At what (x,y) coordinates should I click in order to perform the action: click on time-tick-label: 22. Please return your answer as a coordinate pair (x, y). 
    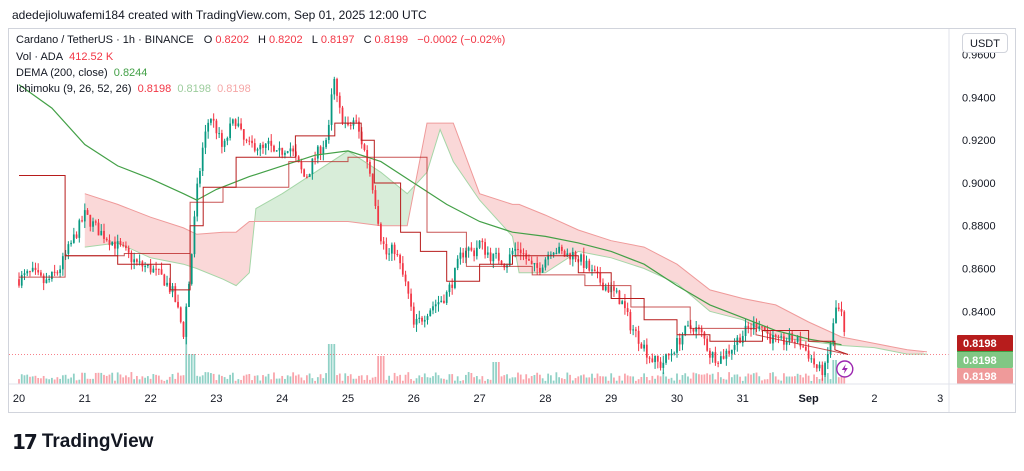
    Looking at the image, I should click on (150, 399).